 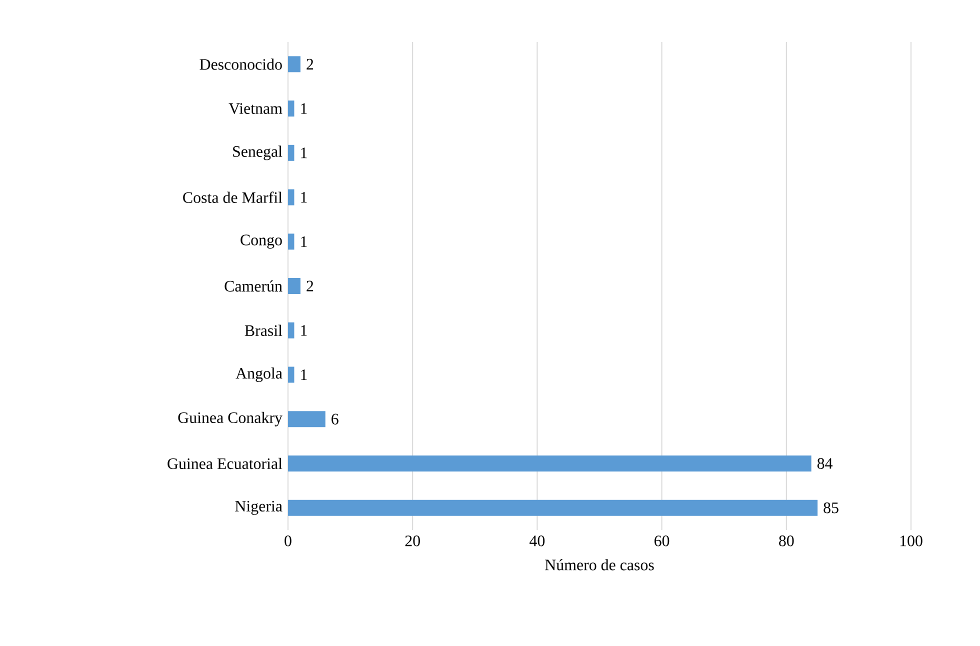 What do you see at coordinates (261, 241) in the screenshot?
I see `y-tick-label: Congo` at bounding box center [261, 241].